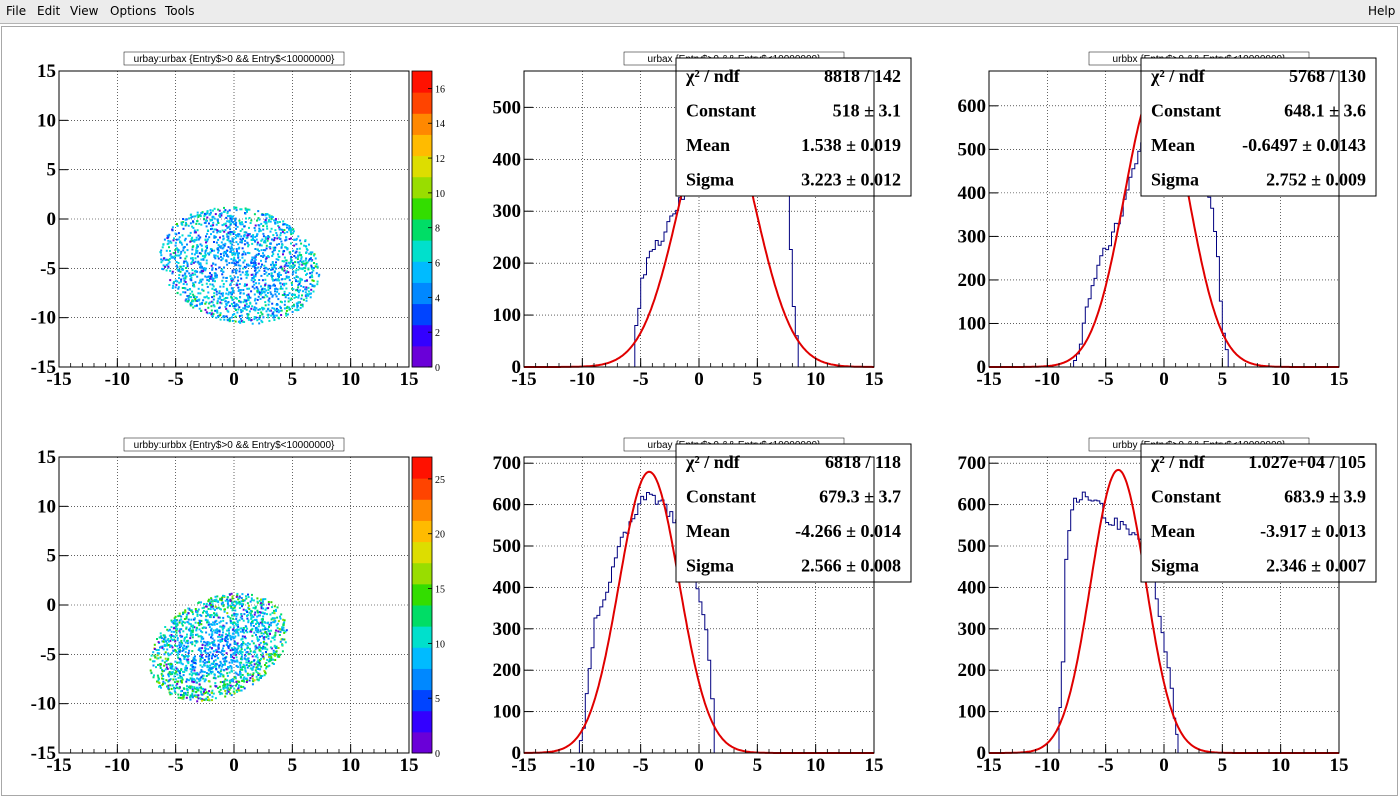 Image resolution: width=1400 pixels, height=800 pixels. What do you see at coordinates (180, 11) in the screenshot?
I see `menu-tools: Tools` at bounding box center [180, 11].